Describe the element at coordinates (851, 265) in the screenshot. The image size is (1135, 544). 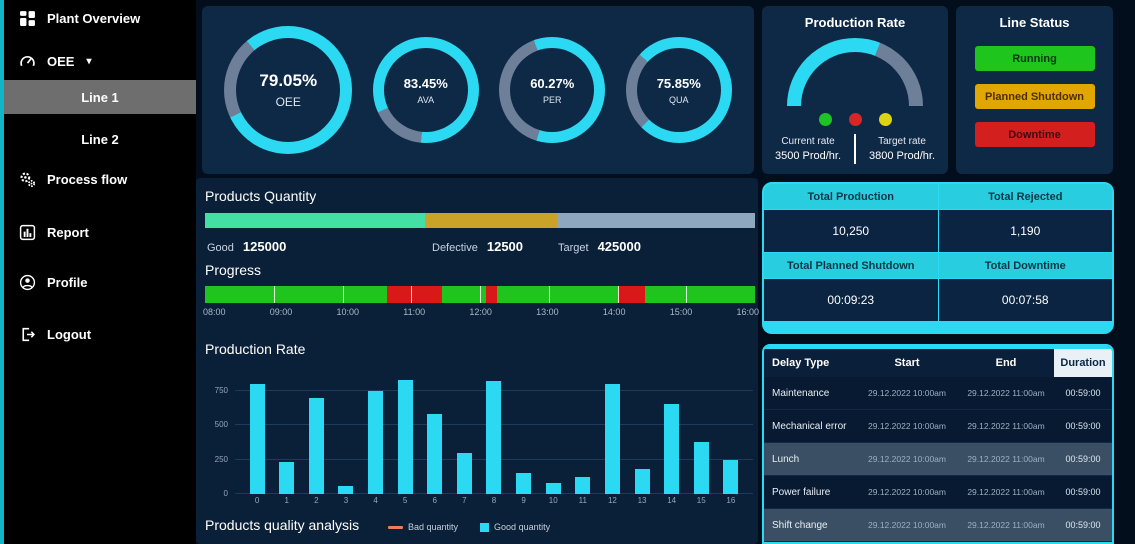
I see `total-planned-shutdown-header: Total Planned Shutdown` at that location.